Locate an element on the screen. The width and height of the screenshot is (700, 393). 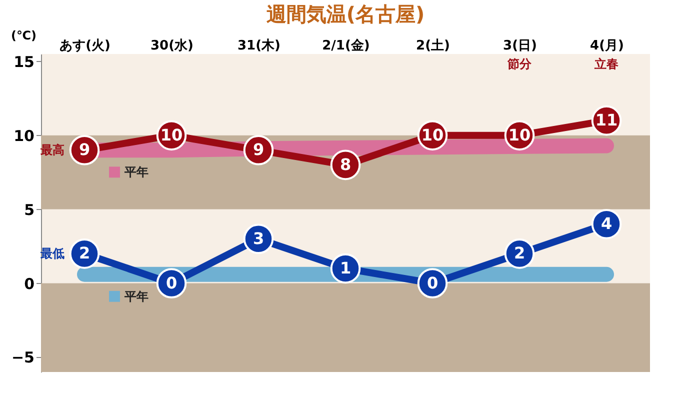
data-label: 3 is located at coordinates (258, 238).